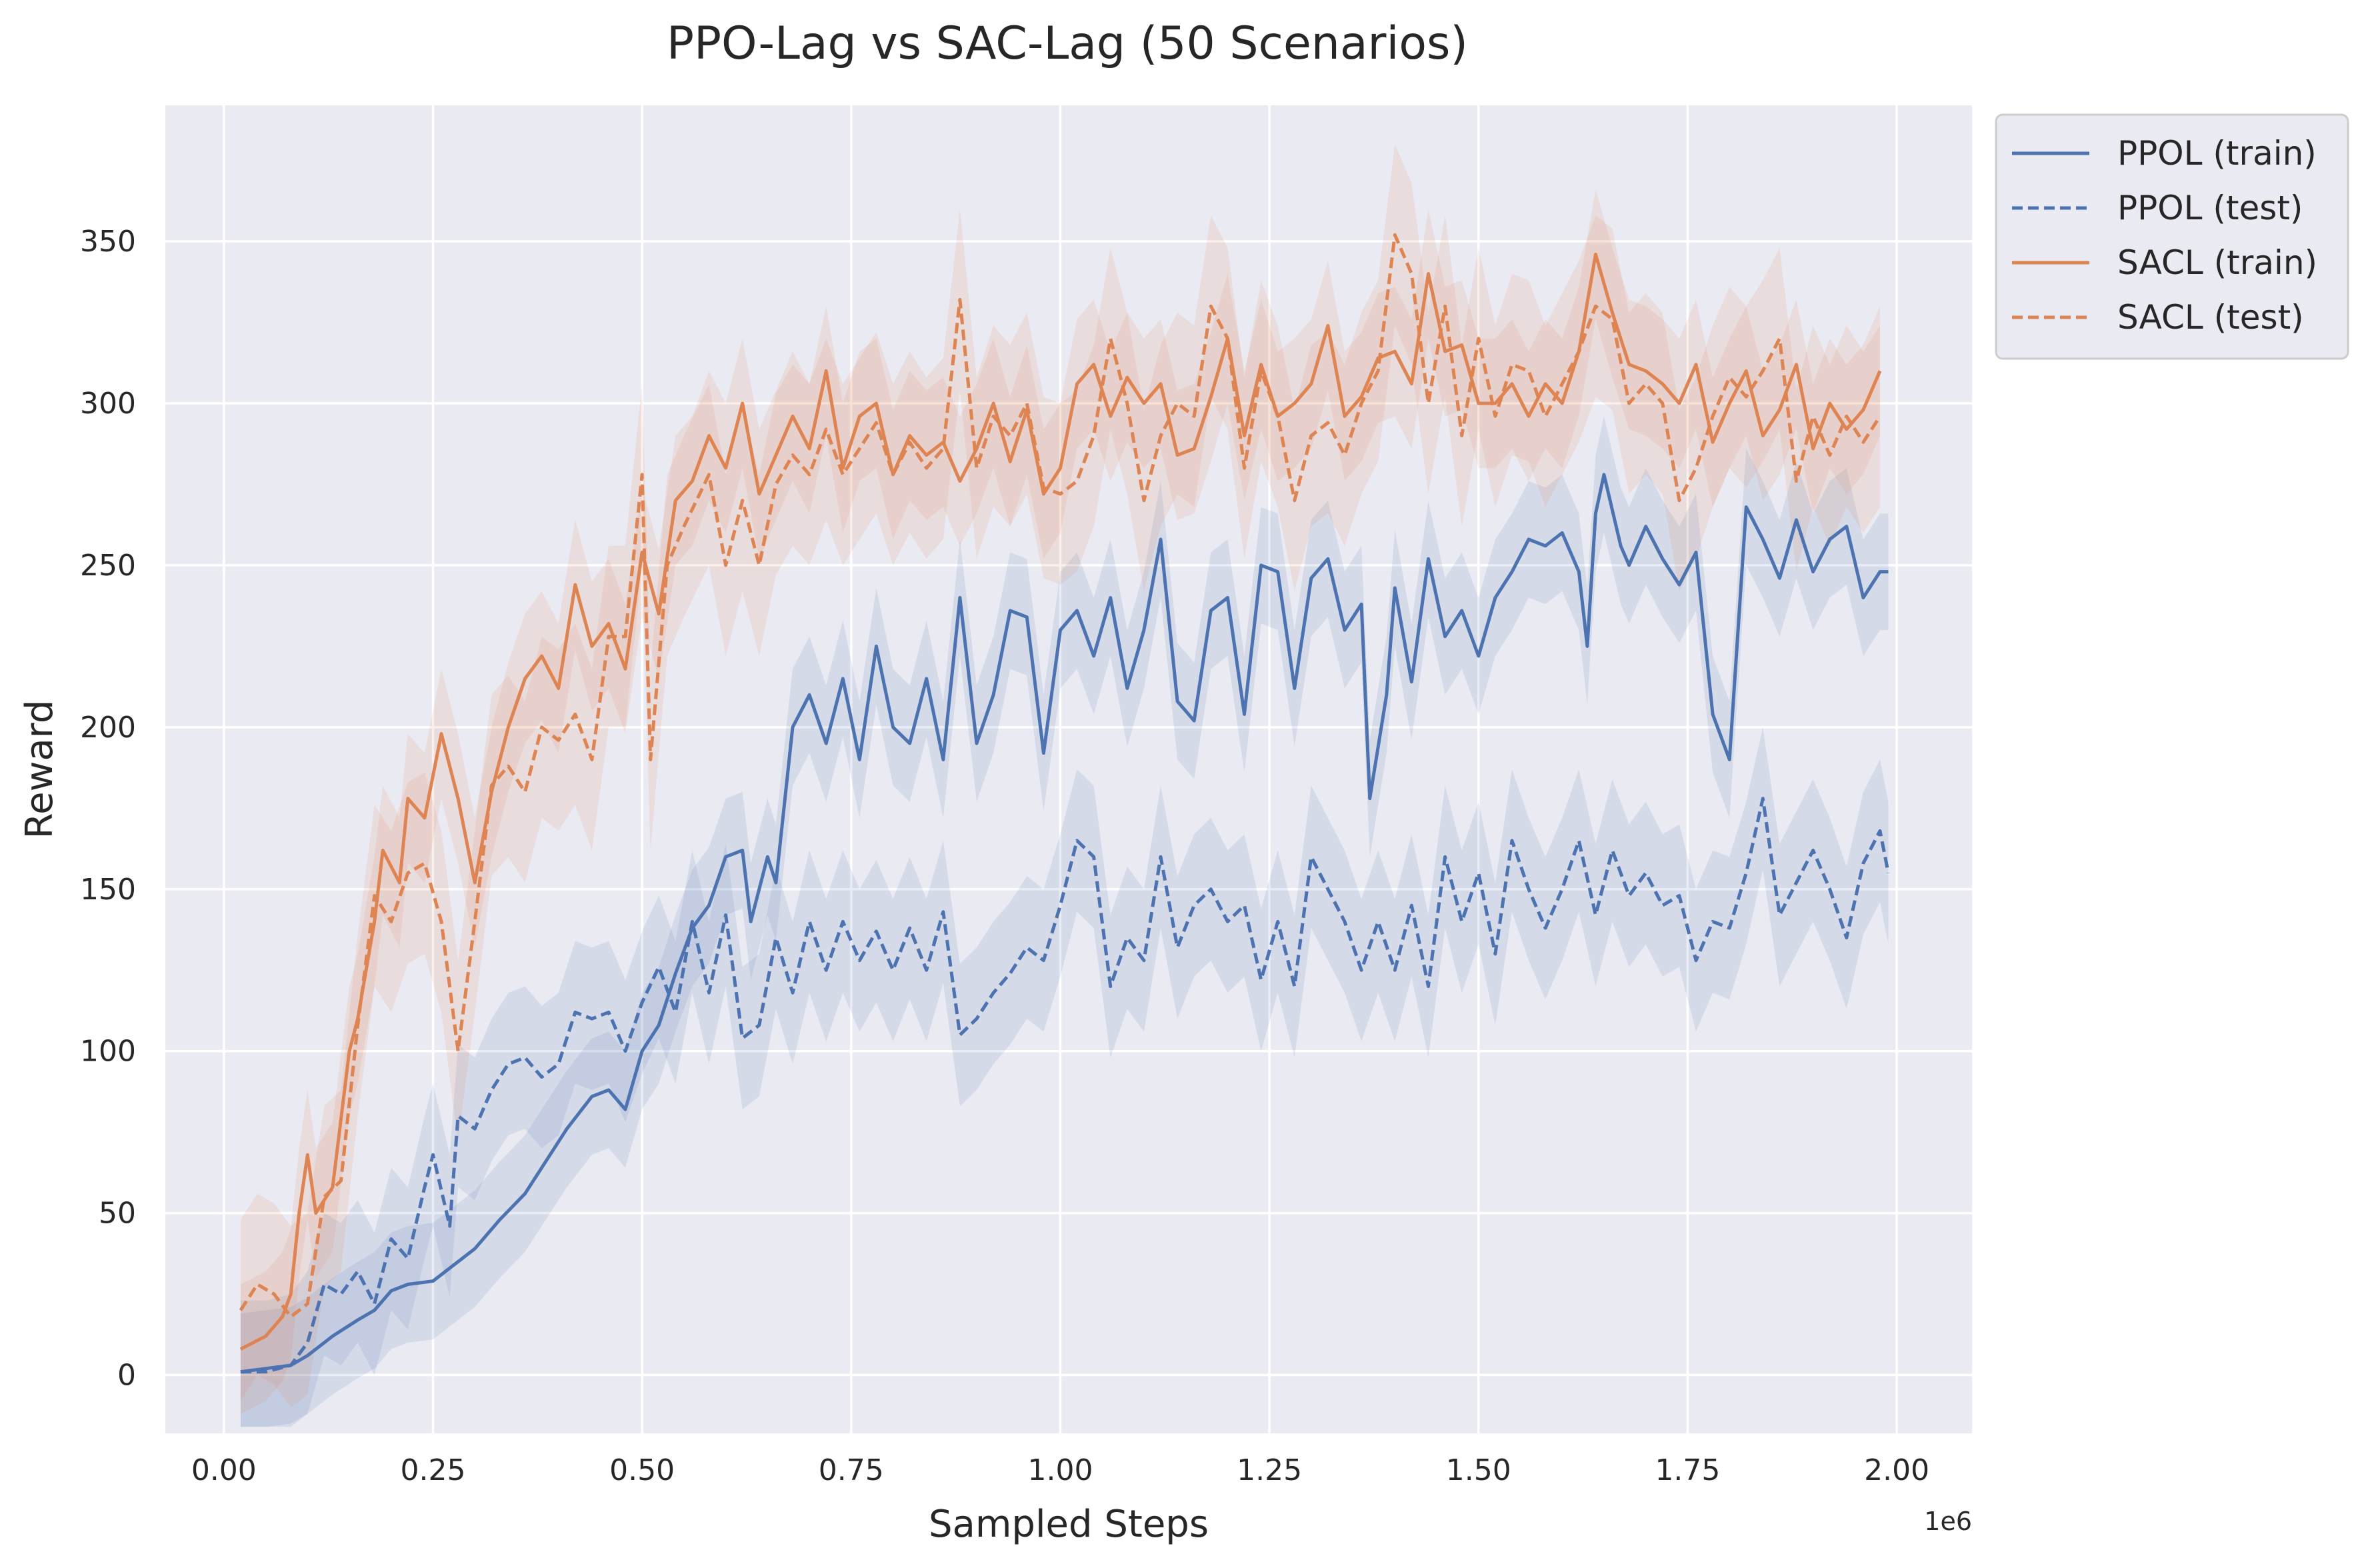  I want to click on x-axis-ticks: 0.00 0.25 0.50 0.75 1.00 1.25 1.50 1.75 2.00, so click(1060, 1470).